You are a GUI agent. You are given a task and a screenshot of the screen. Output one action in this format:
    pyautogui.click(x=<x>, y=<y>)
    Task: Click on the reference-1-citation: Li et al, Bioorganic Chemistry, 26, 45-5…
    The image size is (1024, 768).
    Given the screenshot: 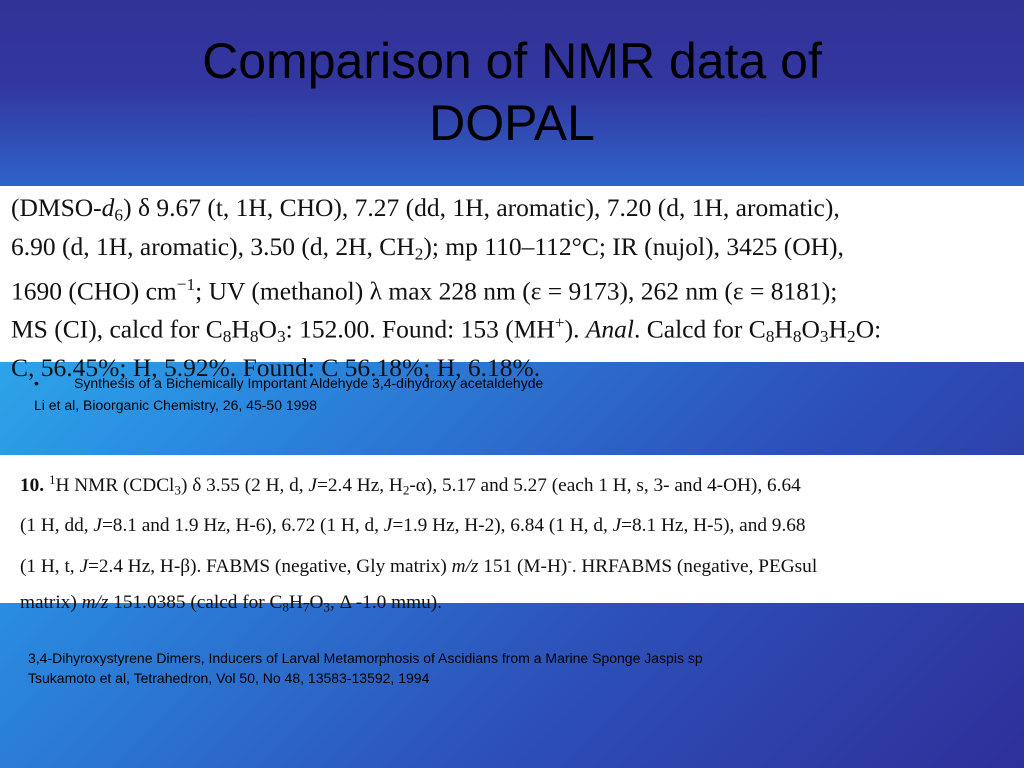 What is the action you would take?
    pyautogui.click(x=176, y=405)
    